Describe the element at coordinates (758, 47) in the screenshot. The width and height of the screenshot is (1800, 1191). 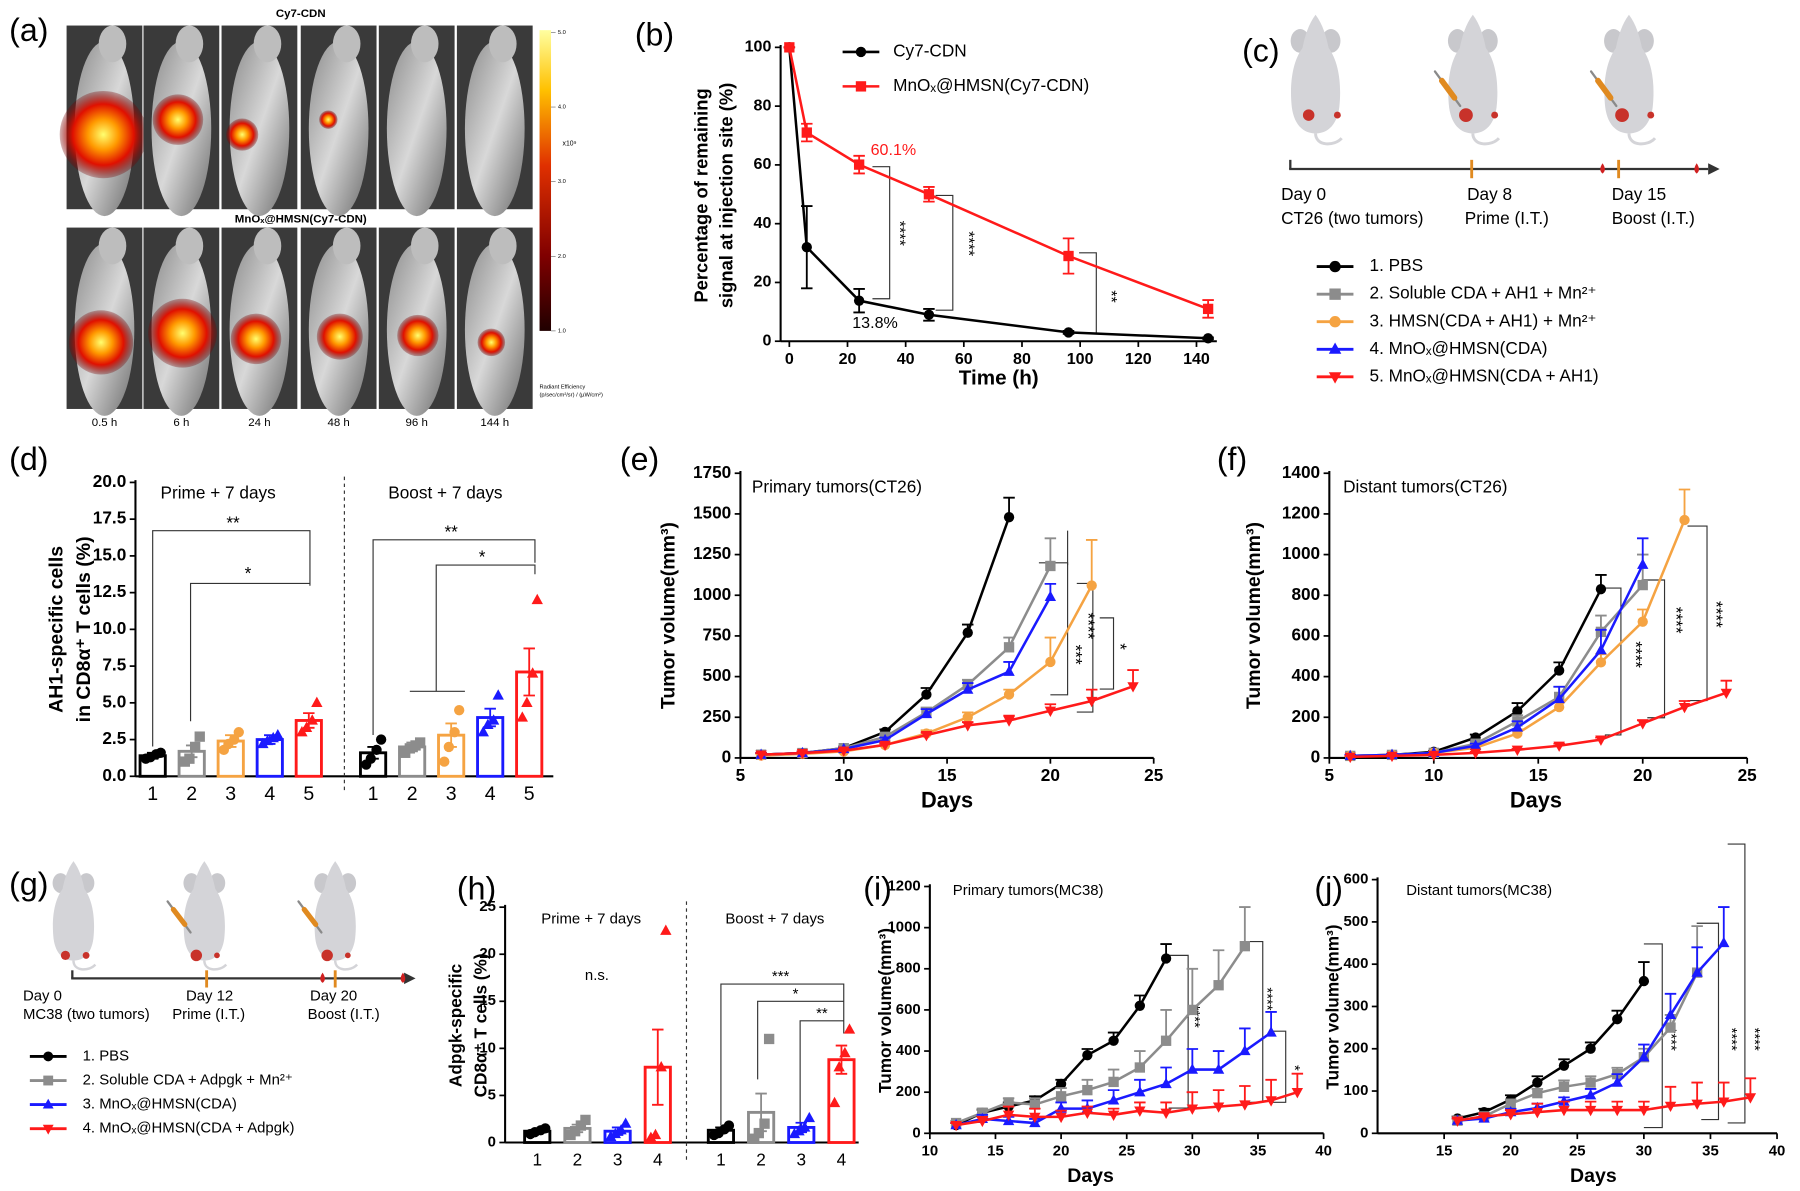
I see `y-tick-label: 100` at that location.